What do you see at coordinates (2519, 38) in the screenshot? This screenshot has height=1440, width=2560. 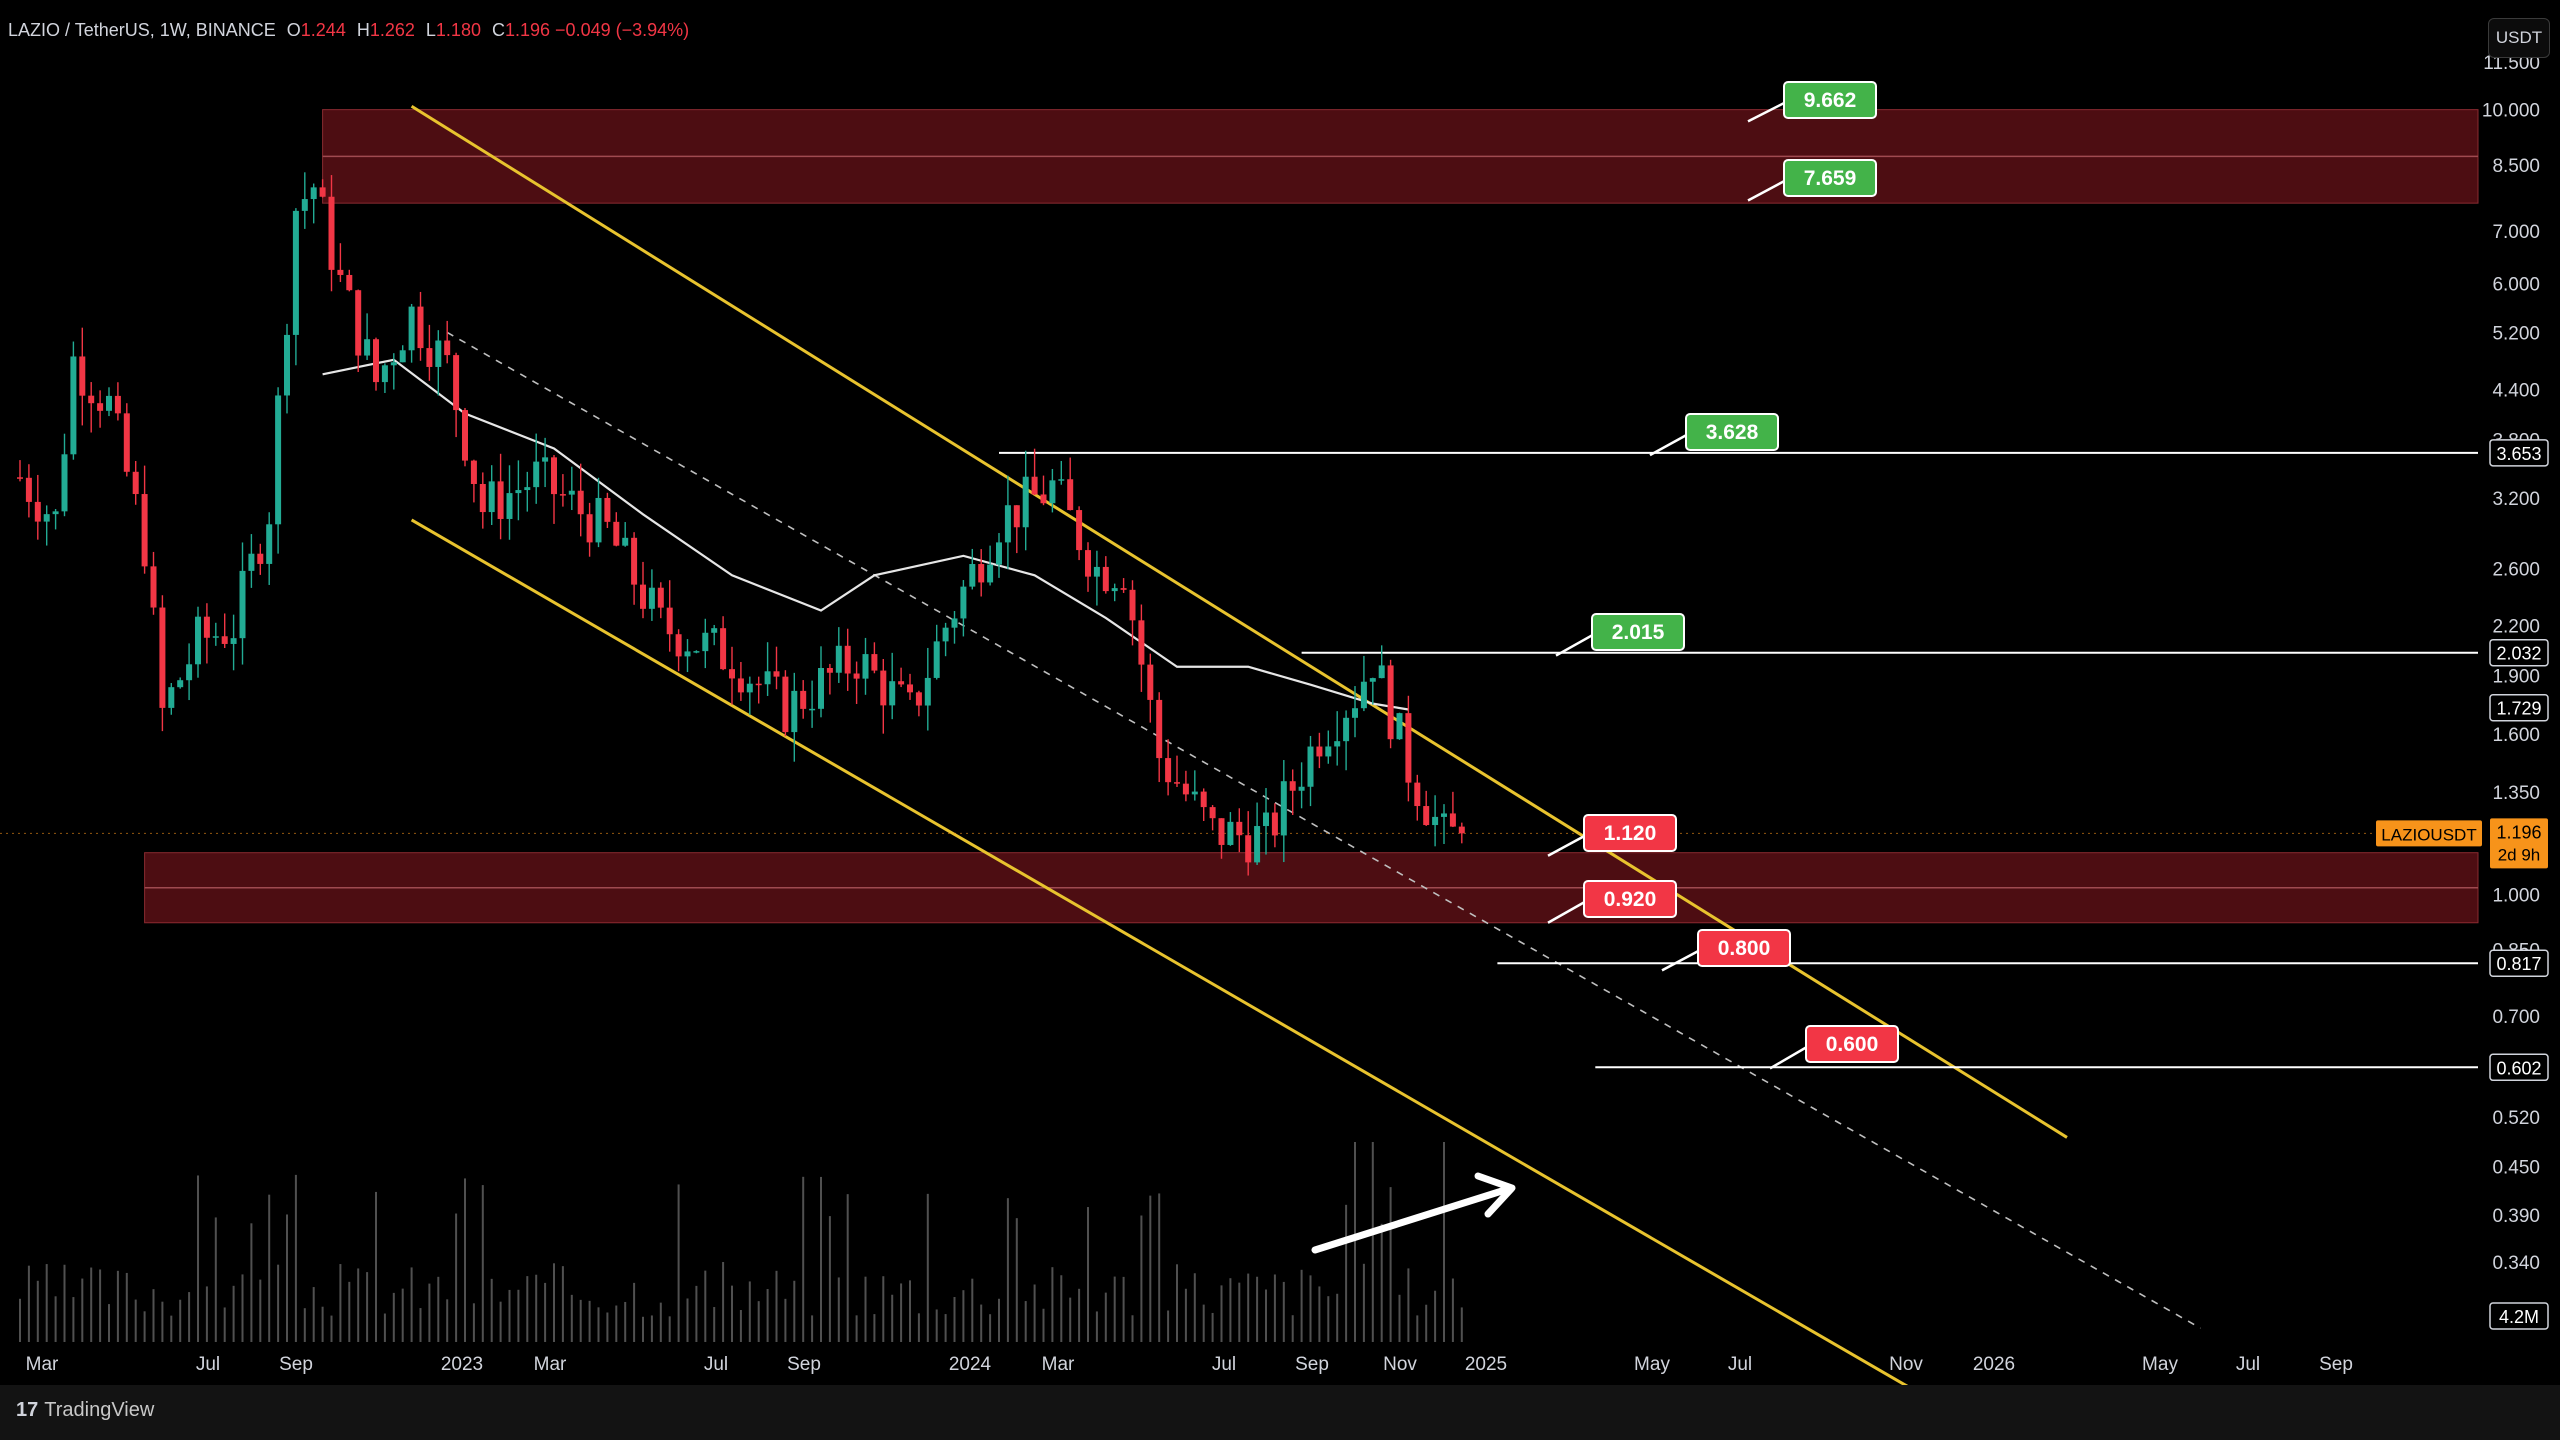 I see `currency-unit-button: USDT` at bounding box center [2519, 38].